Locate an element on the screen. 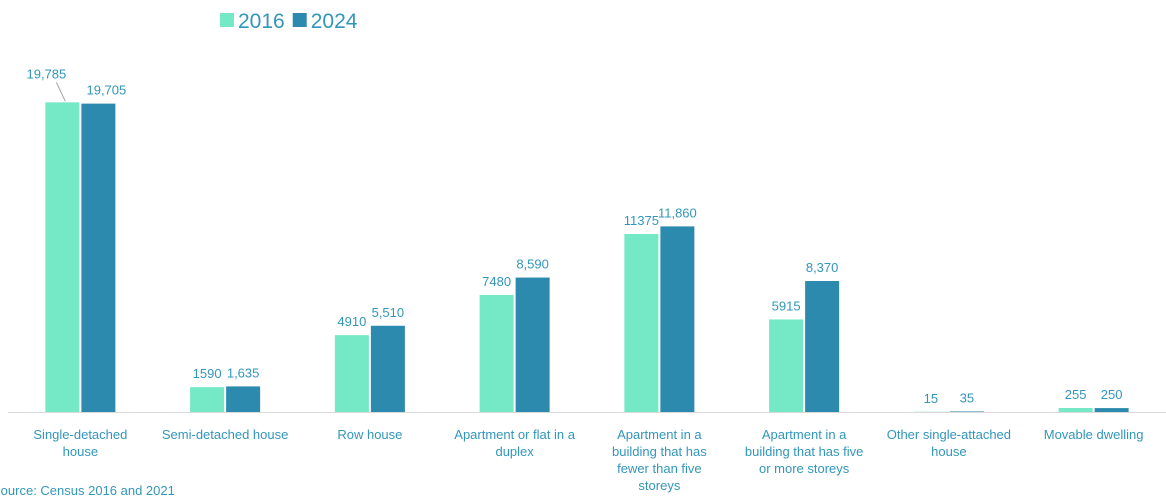 The width and height of the screenshot is (1166, 500). x-tick-label: Row house is located at coordinates (370, 434).